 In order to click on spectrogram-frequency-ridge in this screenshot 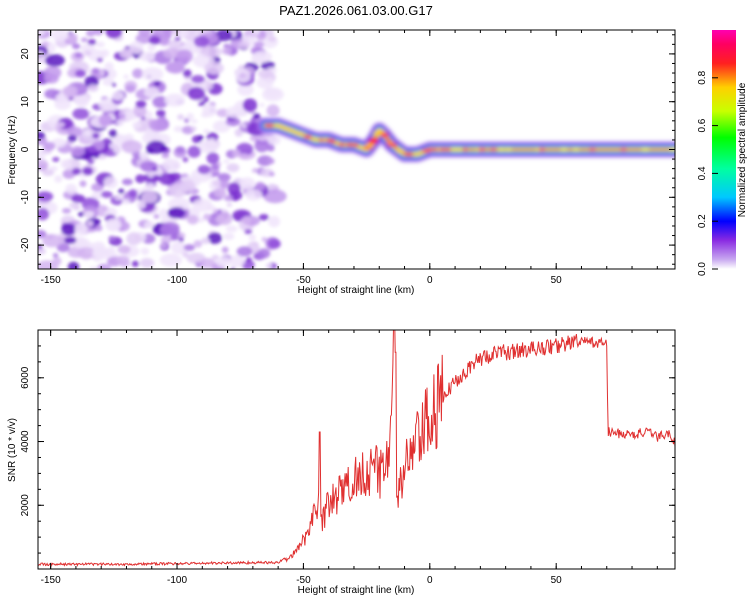, I will do `click(466, 140)`.